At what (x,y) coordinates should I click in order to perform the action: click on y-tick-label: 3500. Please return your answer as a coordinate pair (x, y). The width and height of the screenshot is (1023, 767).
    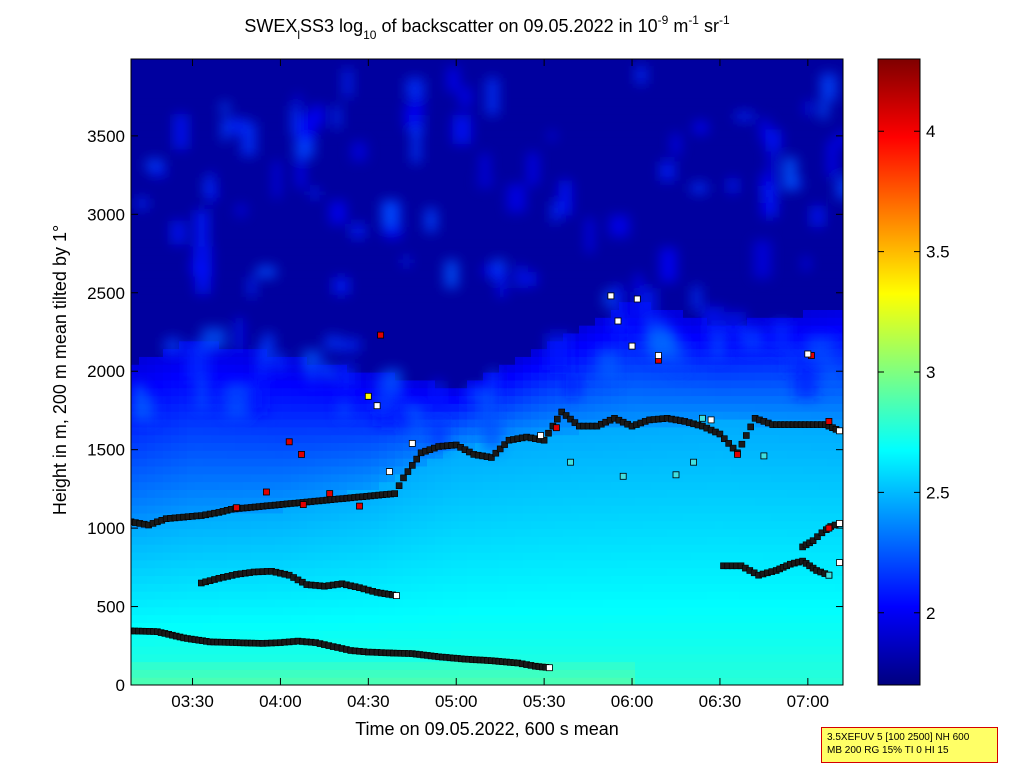
    Looking at the image, I should click on (106, 136).